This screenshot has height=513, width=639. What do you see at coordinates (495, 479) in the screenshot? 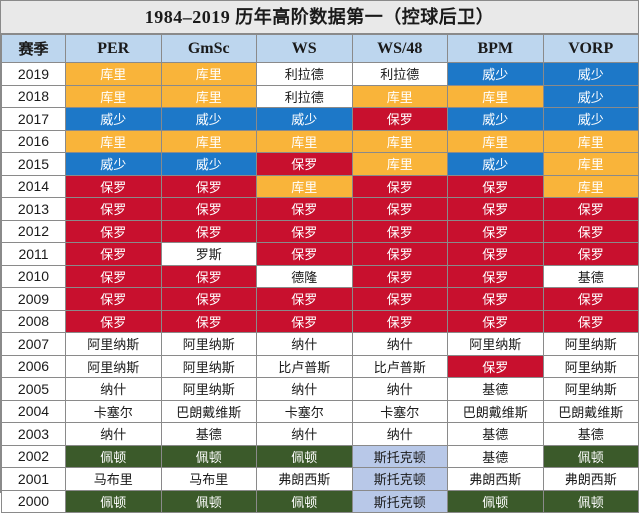
I see `player-cell-bpm: 弗朗西斯` at bounding box center [495, 479].